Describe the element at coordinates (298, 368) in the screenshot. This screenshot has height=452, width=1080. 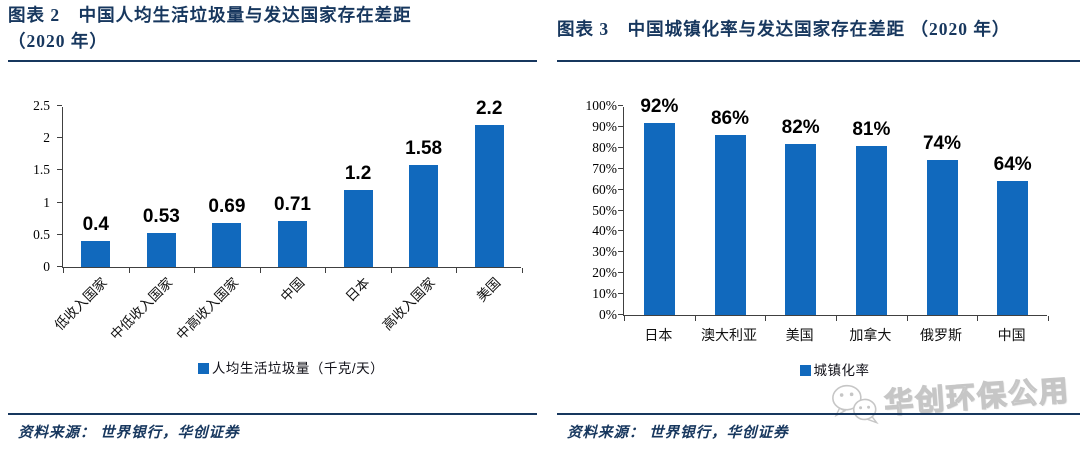
I see `legend-label: 人均生活垃圾量（千克/天）` at that location.